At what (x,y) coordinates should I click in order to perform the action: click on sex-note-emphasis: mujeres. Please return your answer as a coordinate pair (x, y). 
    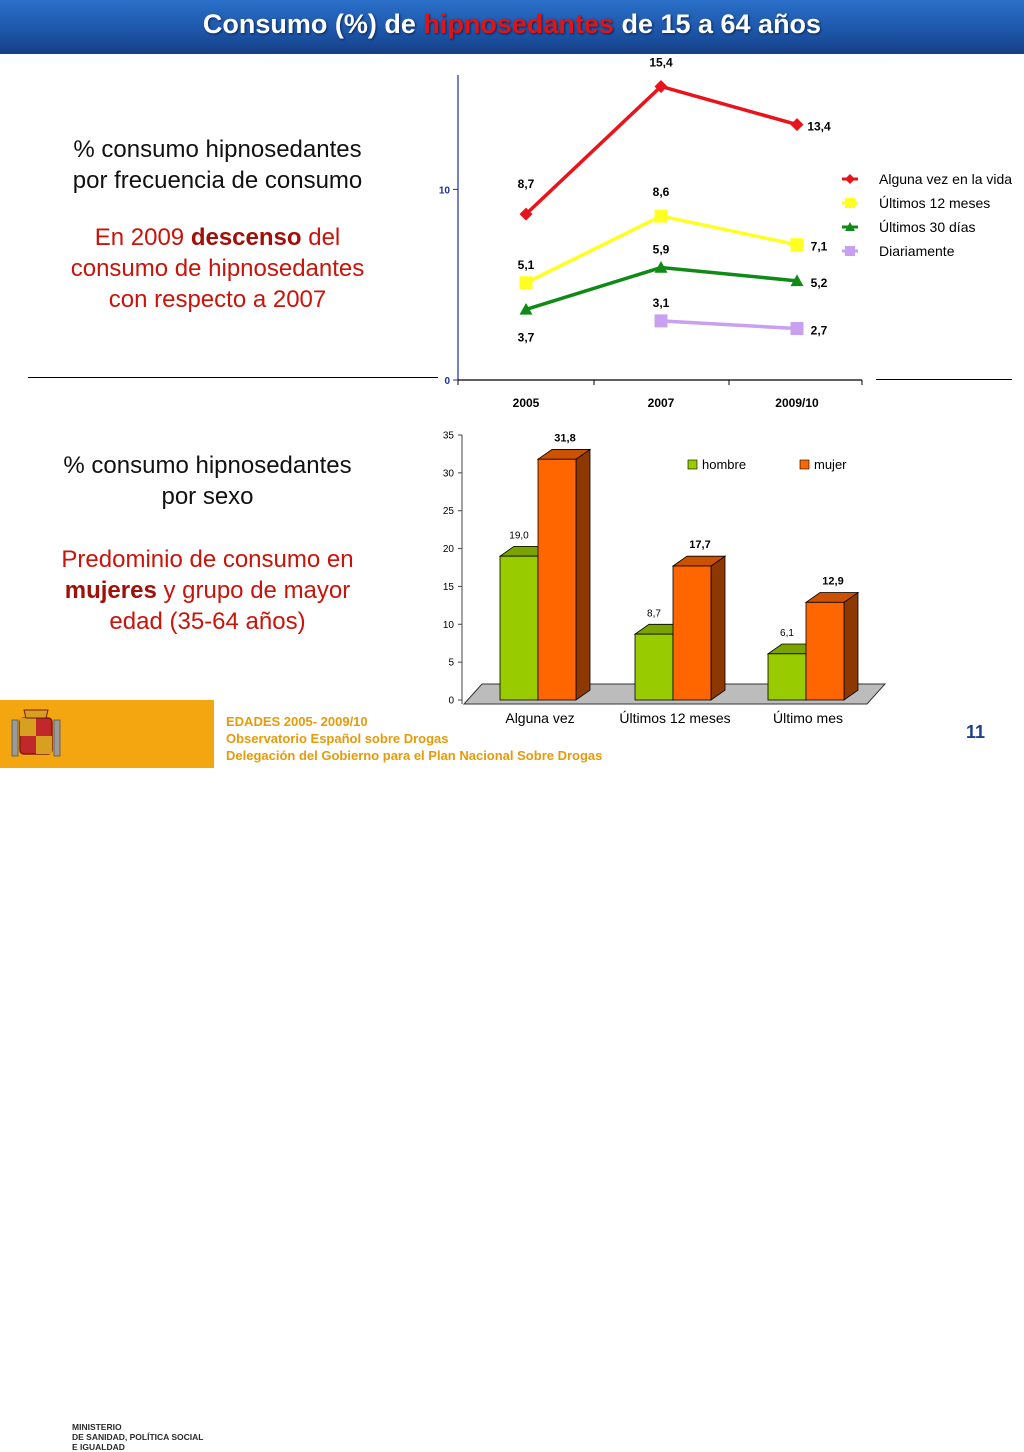
    Looking at the image, I should click on (110, 590).